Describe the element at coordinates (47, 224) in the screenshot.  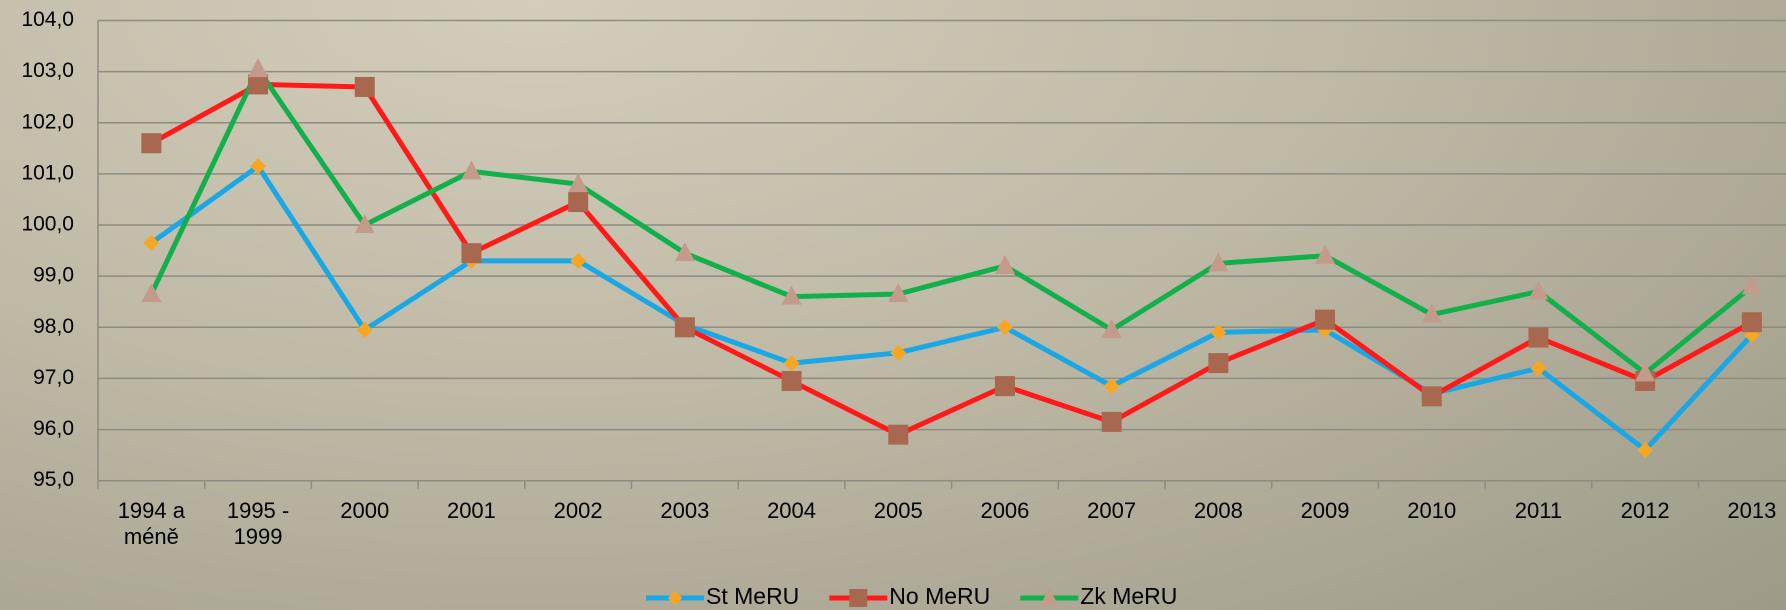
I see `y-tick-label: 100,0` at that location.